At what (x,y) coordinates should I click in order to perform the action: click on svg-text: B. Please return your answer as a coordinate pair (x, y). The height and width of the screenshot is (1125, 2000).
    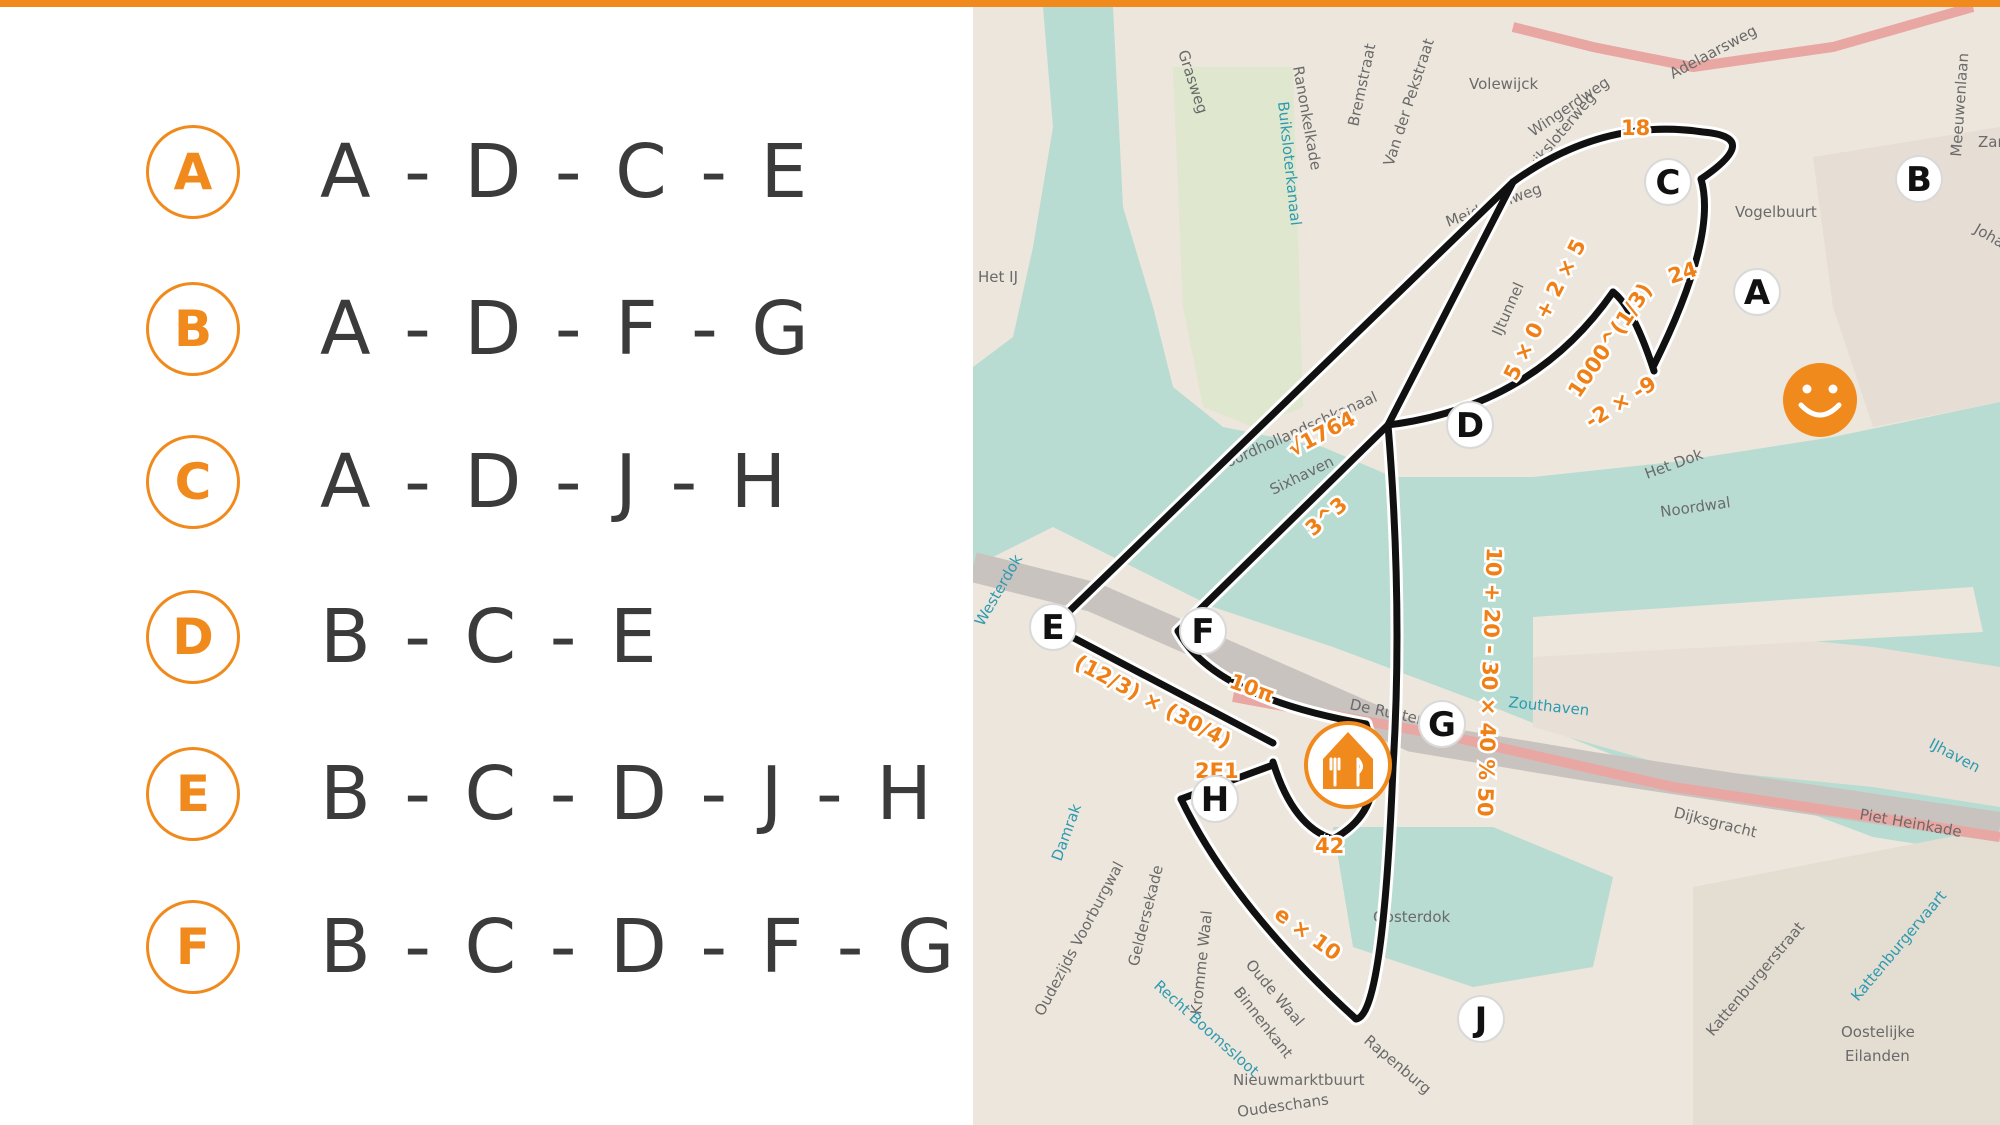
    Looking at the image, I should click on (1919, 180).